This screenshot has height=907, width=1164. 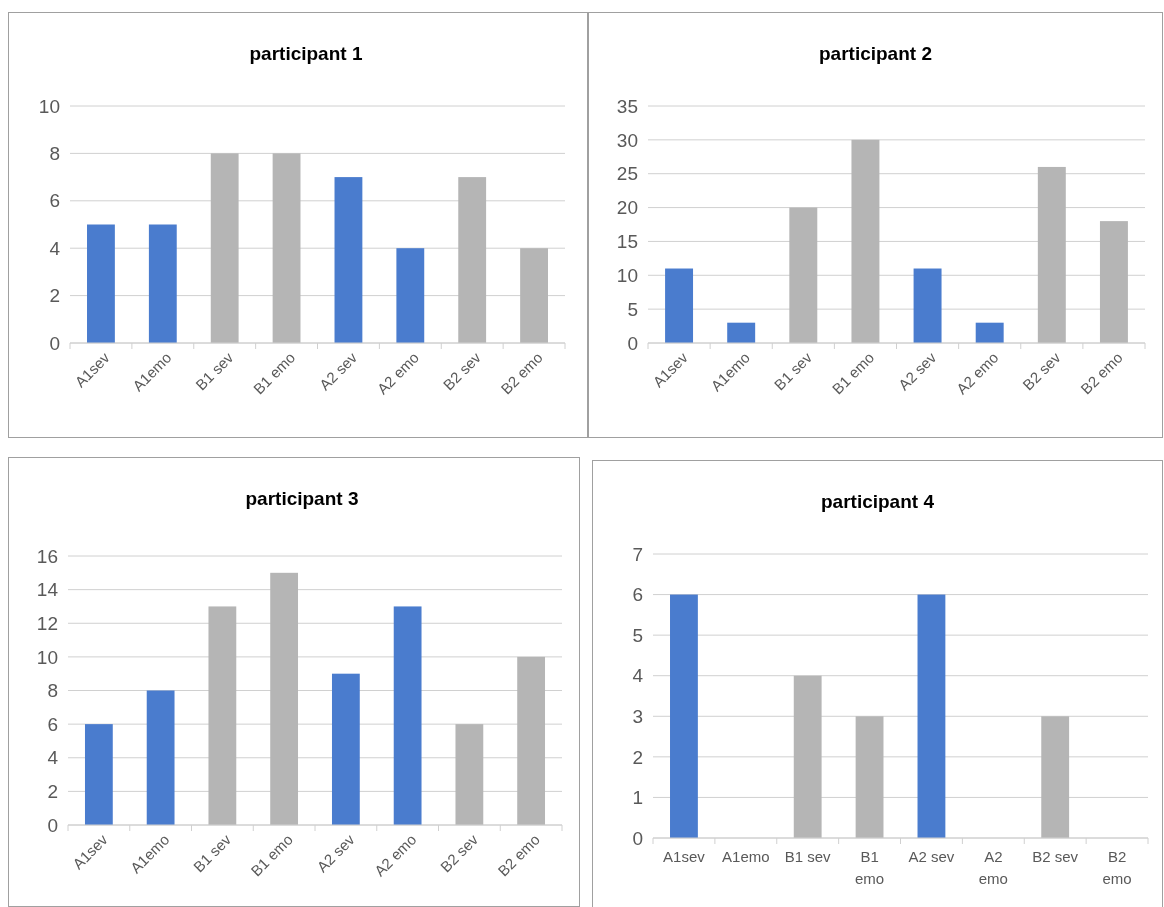 What do you see at coordinates (627, 140) in the screenshot?
I see `y-tick-label: 30` at bounding box center [627, 140].